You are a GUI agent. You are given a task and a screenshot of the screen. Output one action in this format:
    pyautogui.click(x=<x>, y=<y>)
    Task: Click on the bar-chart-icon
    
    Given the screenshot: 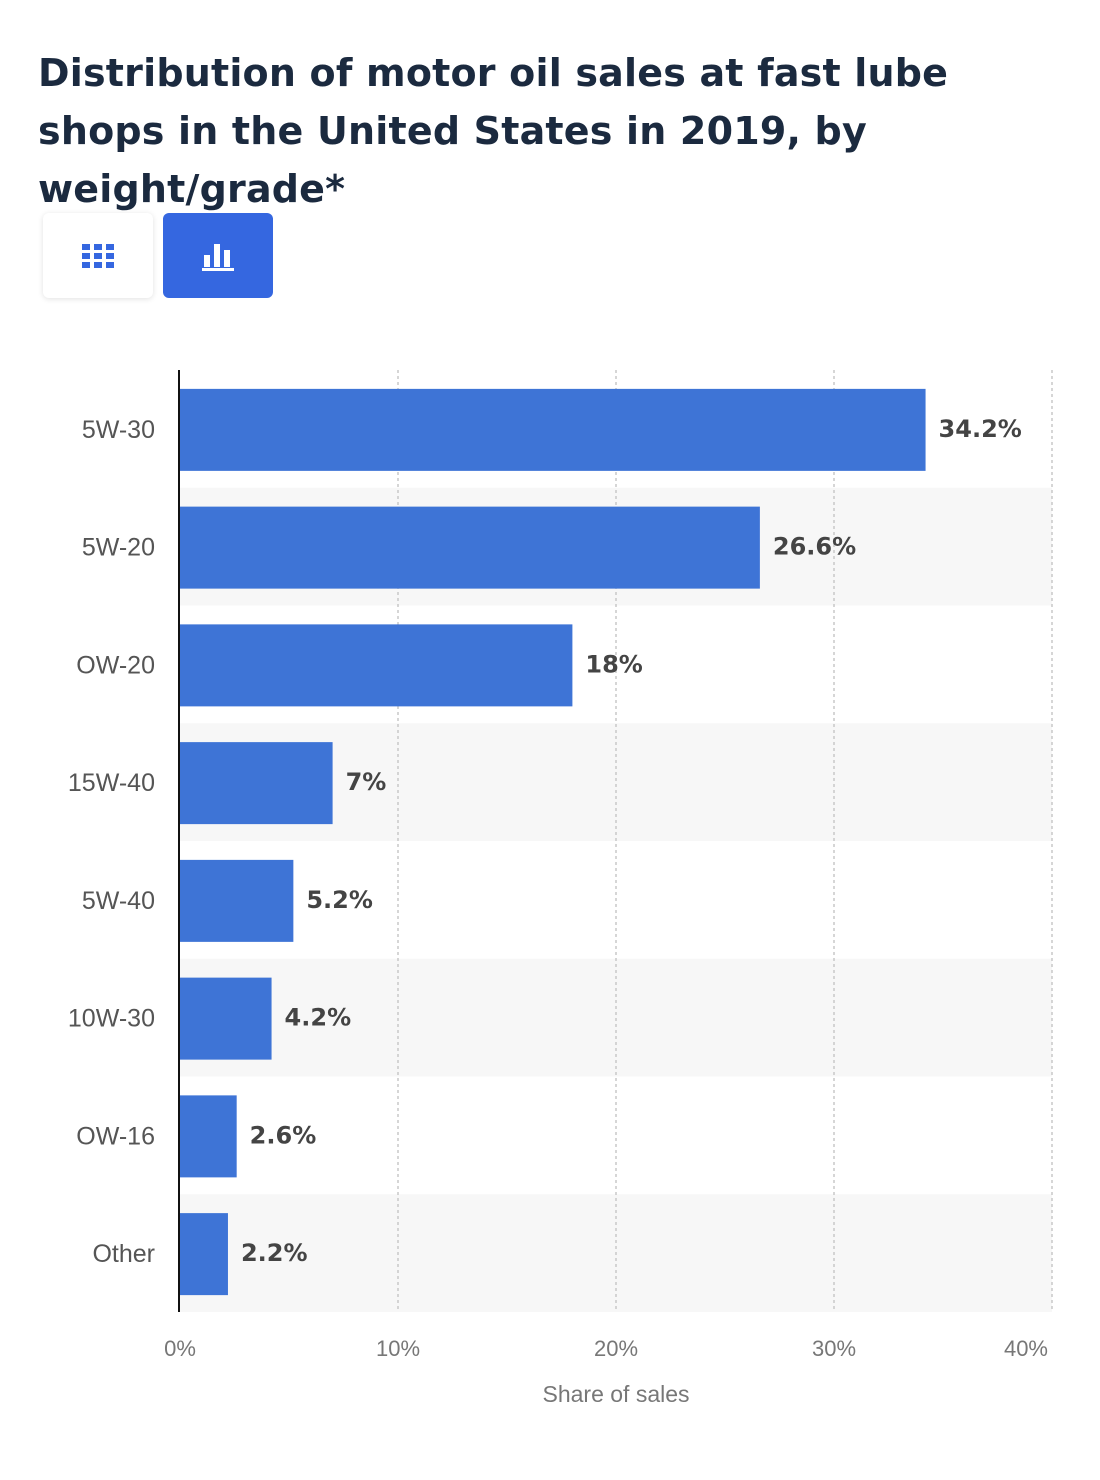 What is the action you would take?
    pyautogui.click(x=218, y=257)
    